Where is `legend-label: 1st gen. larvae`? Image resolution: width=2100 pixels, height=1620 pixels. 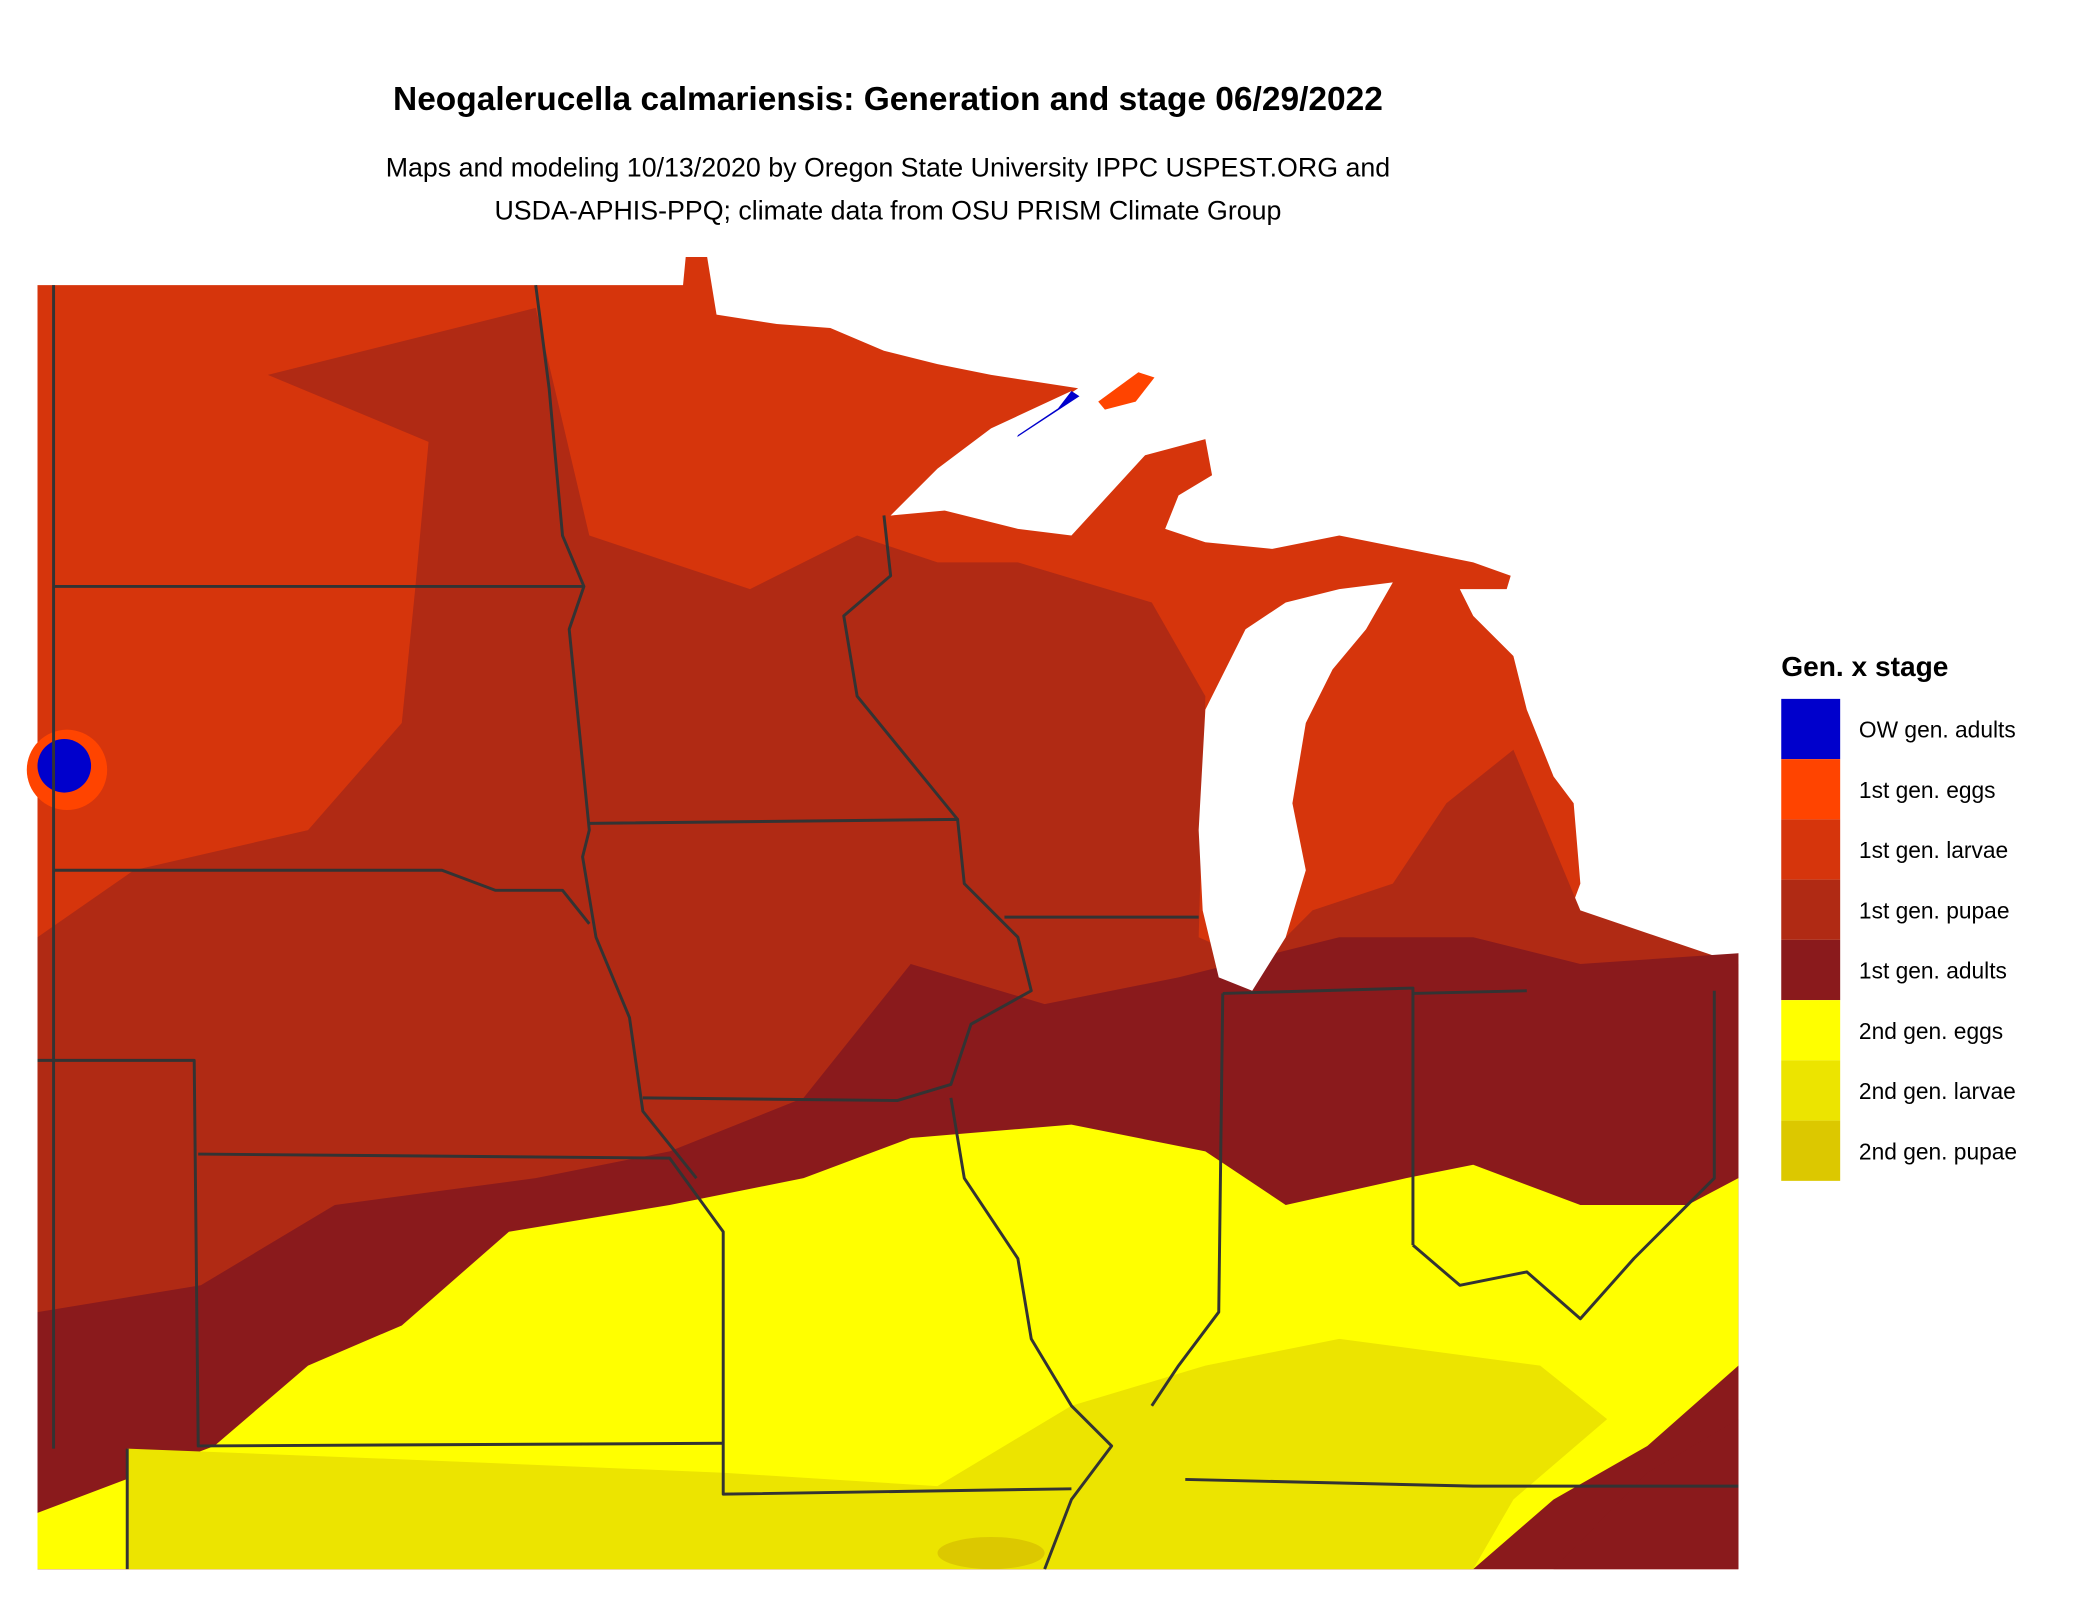 legend-label: 1st gen. larvae is located at coordinates (1933, 850).